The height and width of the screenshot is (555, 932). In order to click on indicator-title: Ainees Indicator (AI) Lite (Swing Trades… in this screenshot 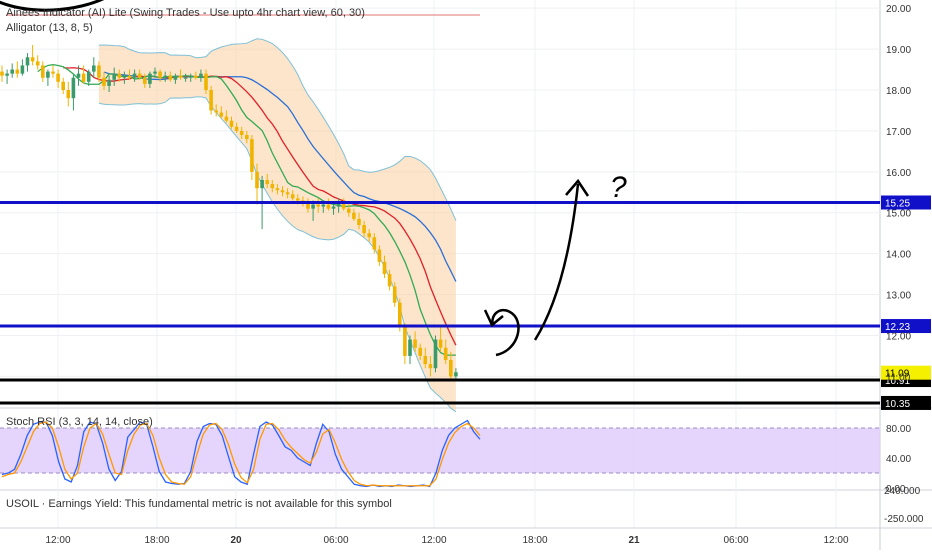, I will do `click(185, 13)`.